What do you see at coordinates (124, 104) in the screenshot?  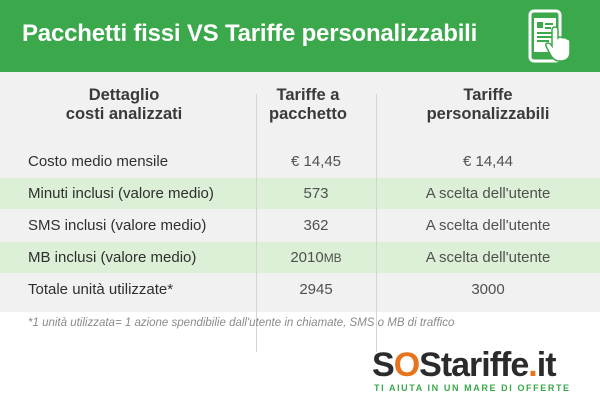 I see `header-dettaglio: Dettaglio costi analizzati` at bounding box center [124, 104].